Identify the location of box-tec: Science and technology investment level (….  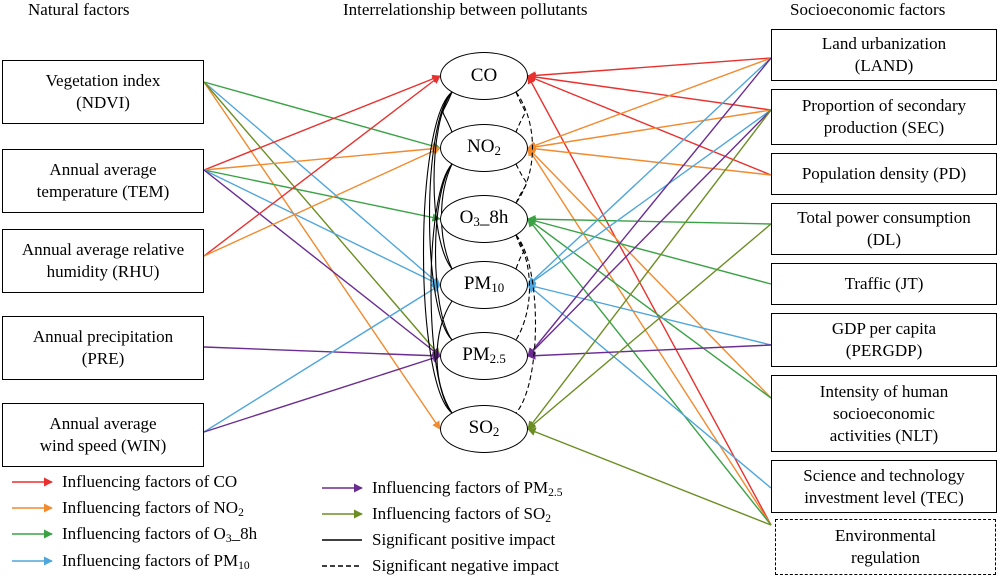
(884, 486).